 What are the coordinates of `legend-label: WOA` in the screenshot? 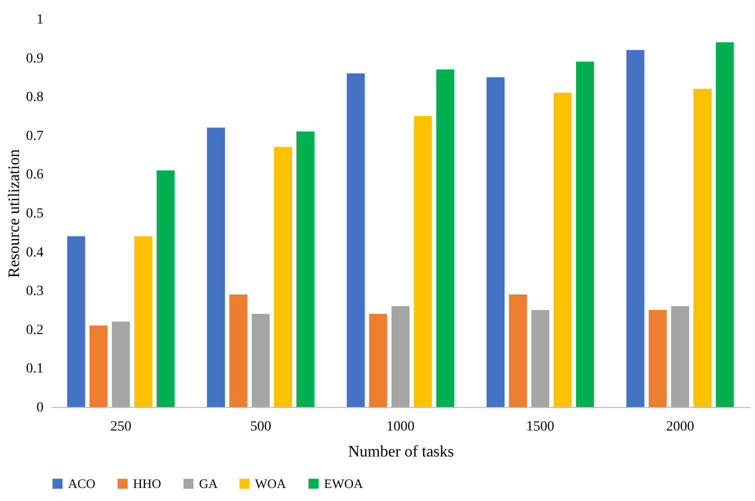 It's located at (271, 483).